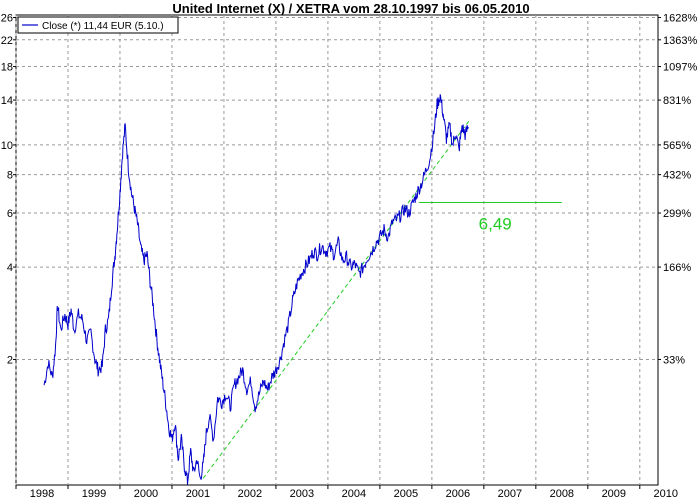 This screenshot has width=700, height=500. What do you see at coordinates (7, 101) in the screenshot?
I see `y-tick-label: 14` at bounding box center [7, 101].